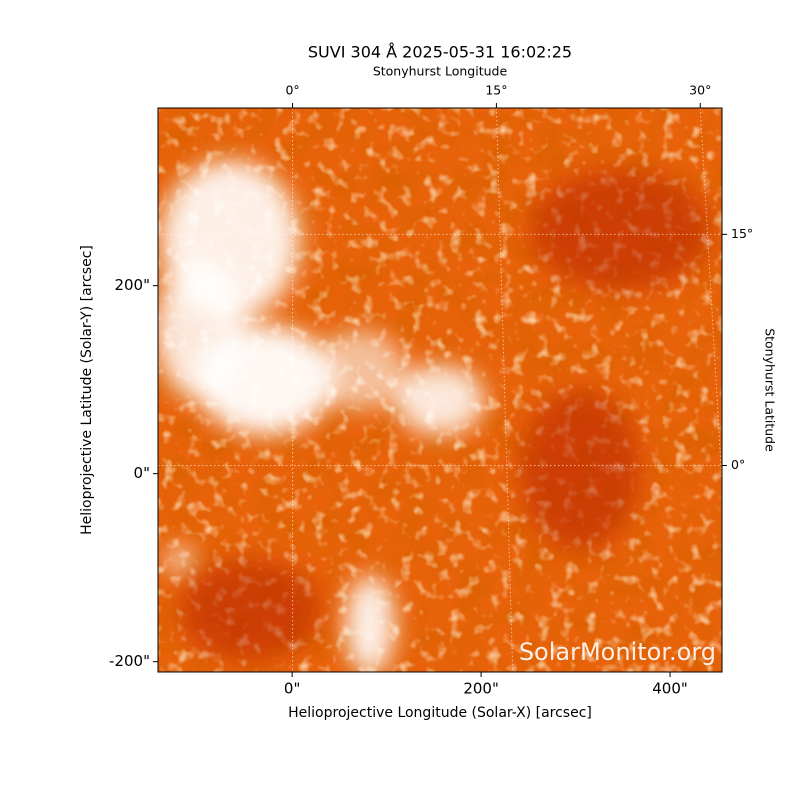 The image size is (800, 804). I want to click on y2-axis-label: Stonyhurst Latitude, so click(770, 390).